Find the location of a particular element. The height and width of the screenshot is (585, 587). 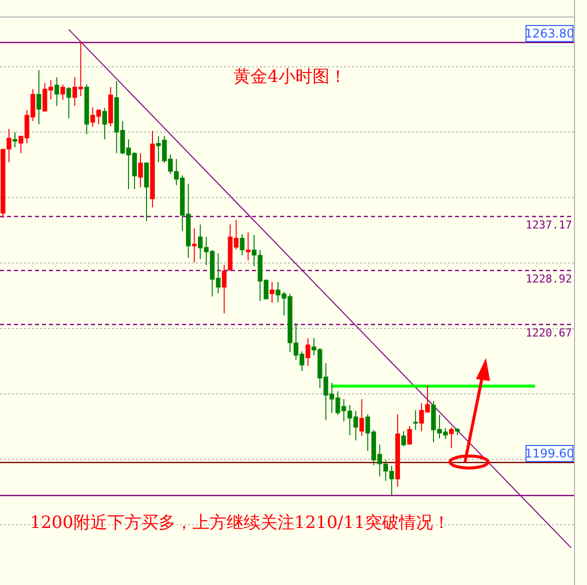

ref-line-label: 1237.17 is located at coordinates (549, 225).